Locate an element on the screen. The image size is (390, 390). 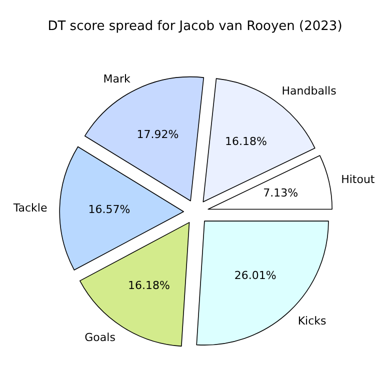
slice-label: Handballs is located at coordinates (309, 91).